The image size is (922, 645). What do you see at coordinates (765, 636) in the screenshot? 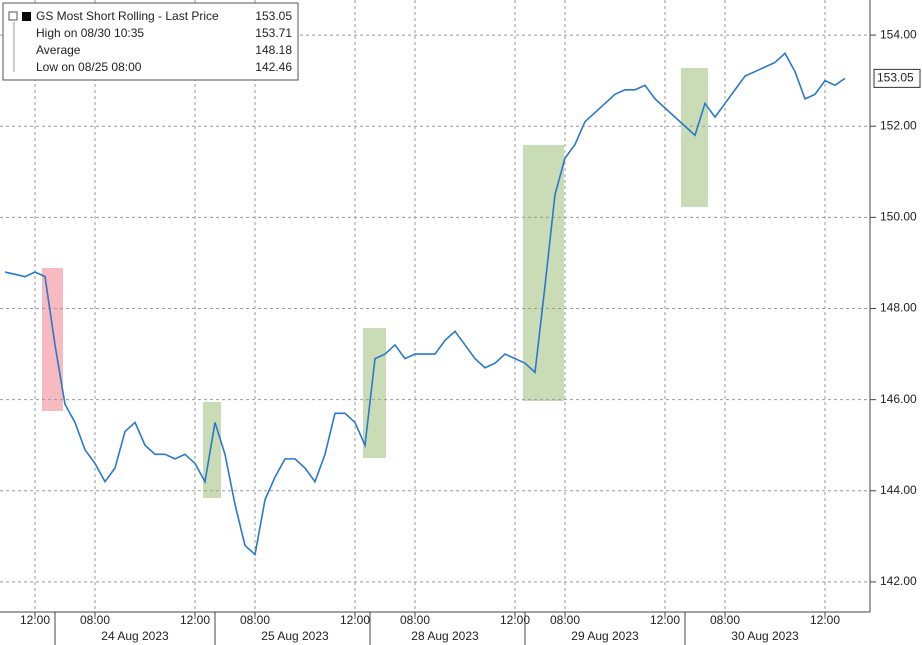
I see `date-label: 30 Aug 2023` at bounding box center [765, 636].